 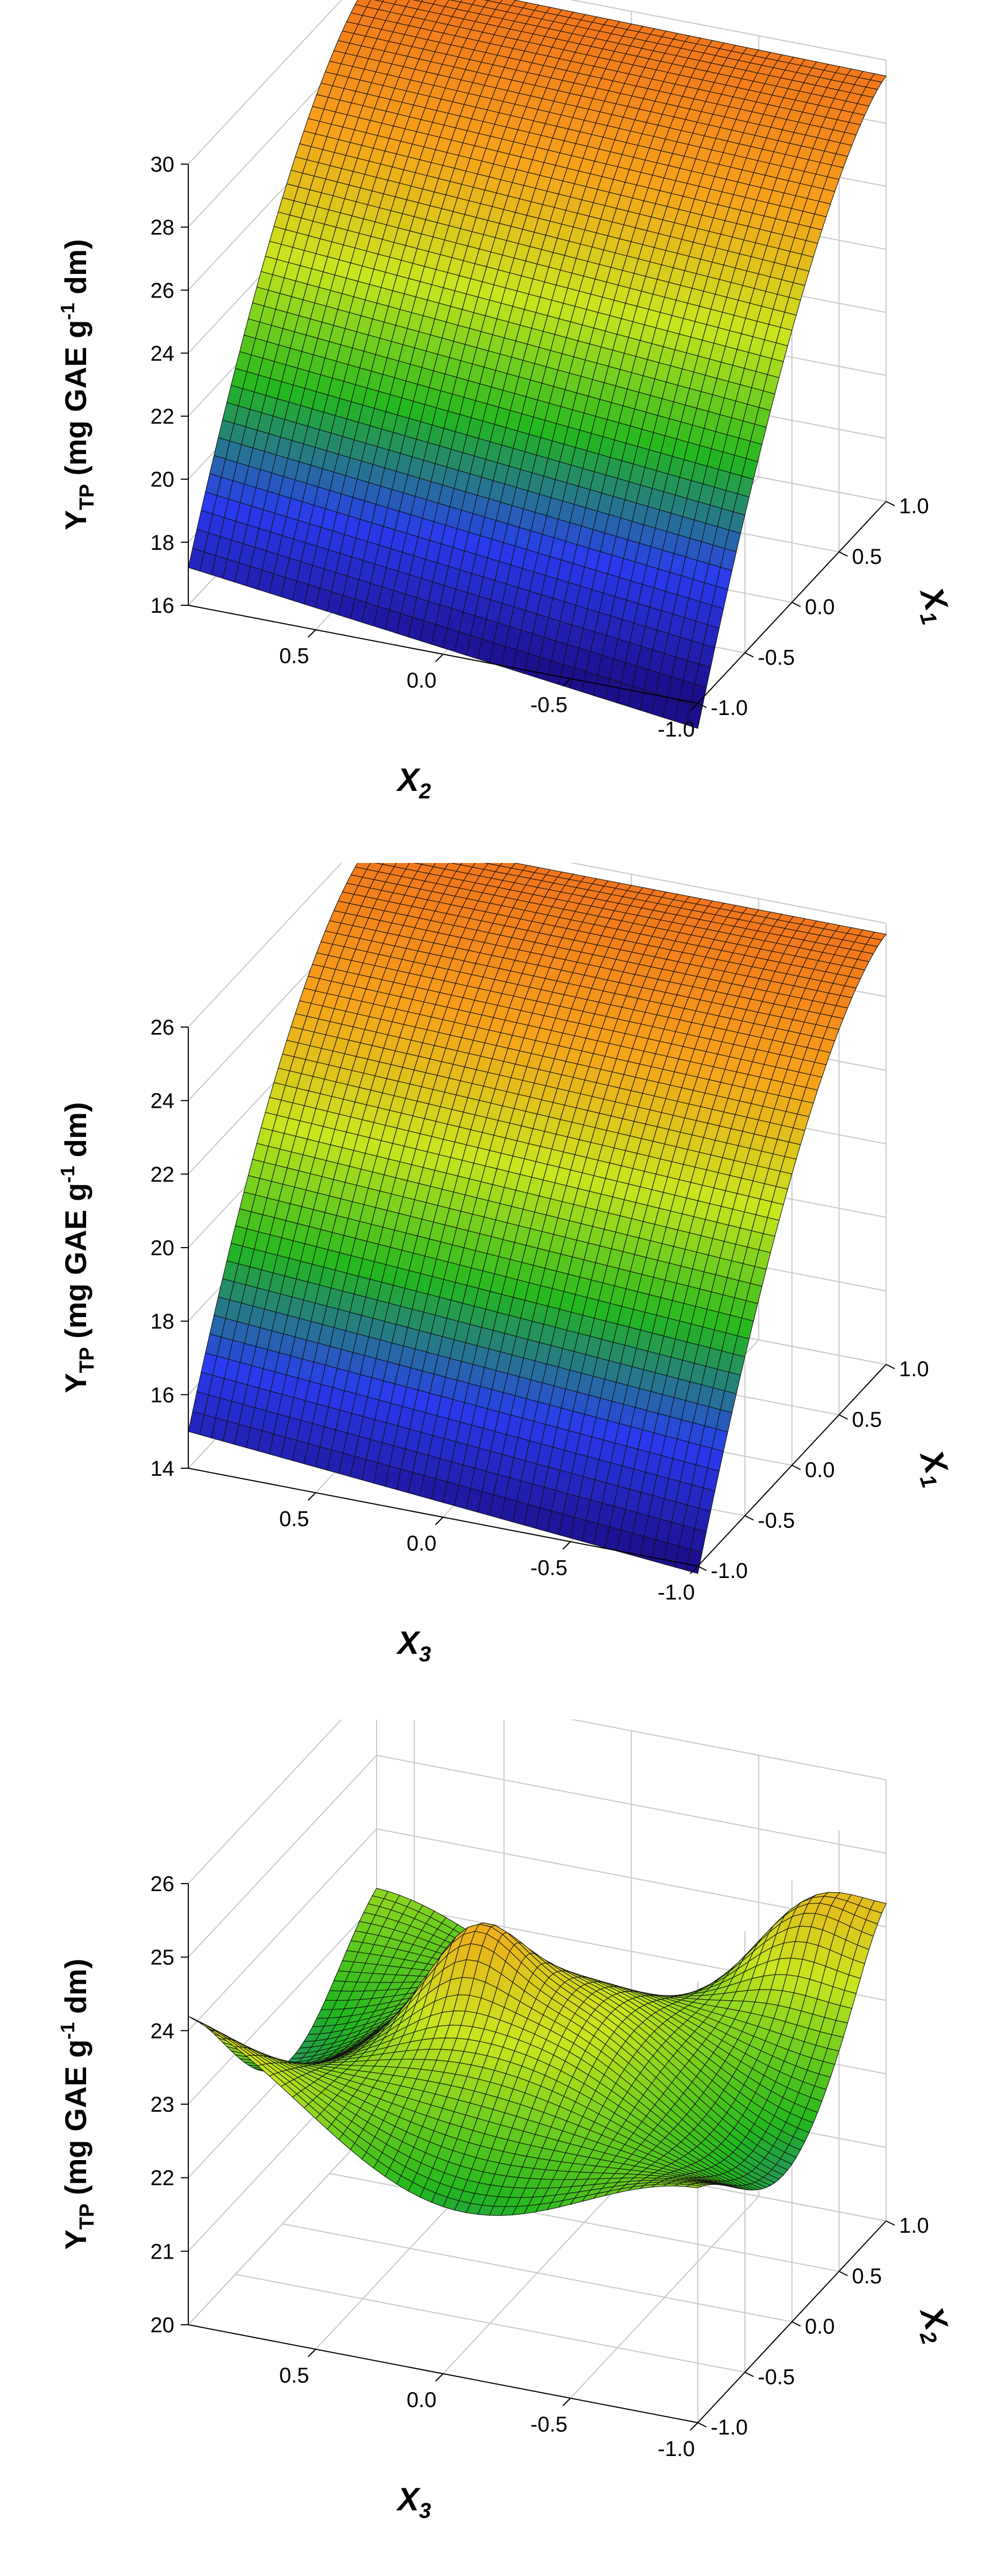 I want to click on surface, so click(x=537, y=2052).